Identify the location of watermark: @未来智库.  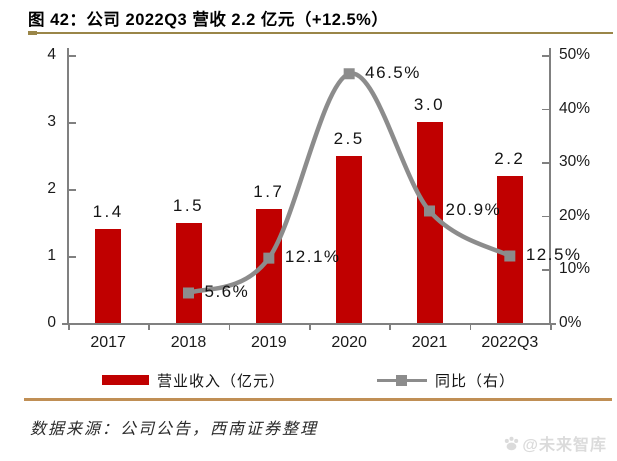
(555, 443).